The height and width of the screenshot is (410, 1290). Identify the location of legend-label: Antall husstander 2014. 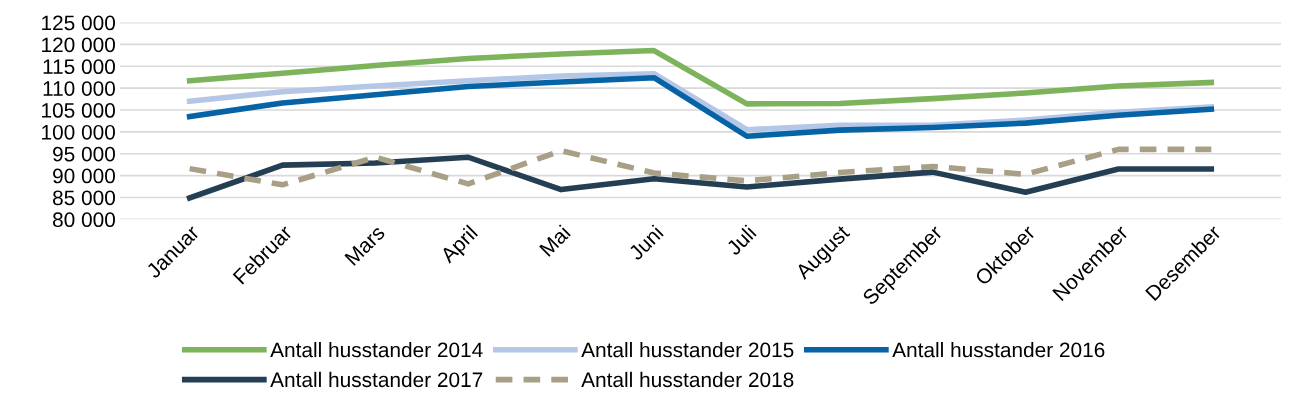
(376, 349).